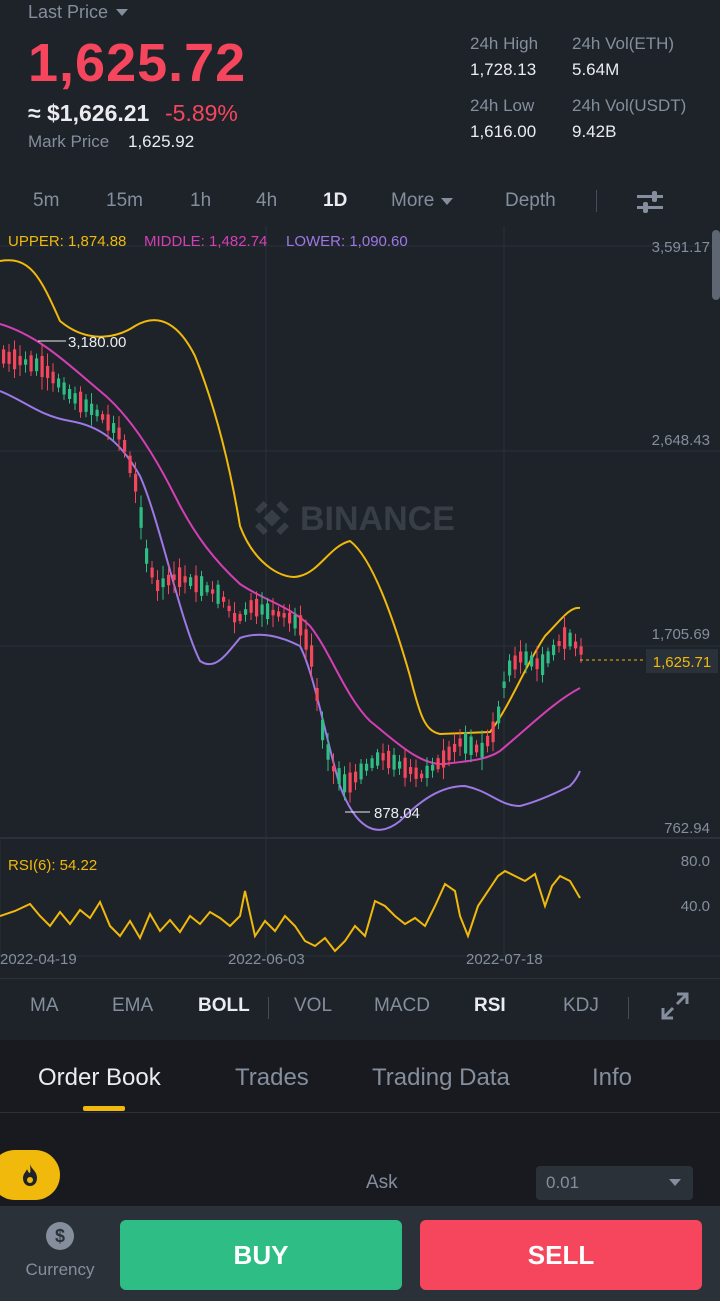 The width and height of the screenshot is (720, 1301). What do you see at coordinates (104, 1108) in the screenshot?
I see `active-tab-indicator` at bounding box center [104, 1108].